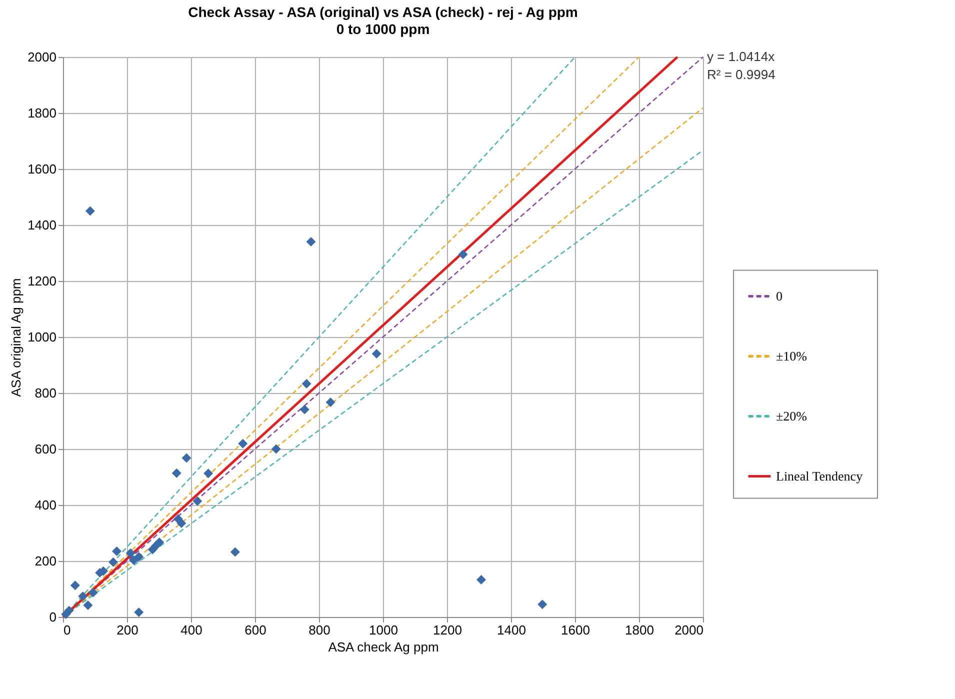 The image size is (955, 699). I want to click on y-tick-label: 0, so click(52, 617).